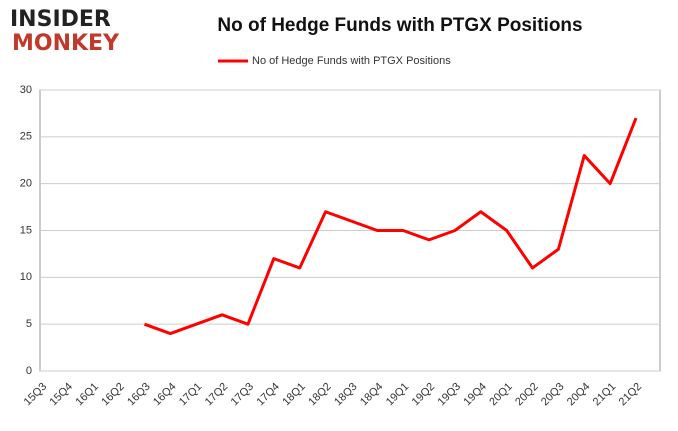 The width and height of the screenshot is (678, 431). I want to click on x-tick-label: 15Q4, so click(62, 395).